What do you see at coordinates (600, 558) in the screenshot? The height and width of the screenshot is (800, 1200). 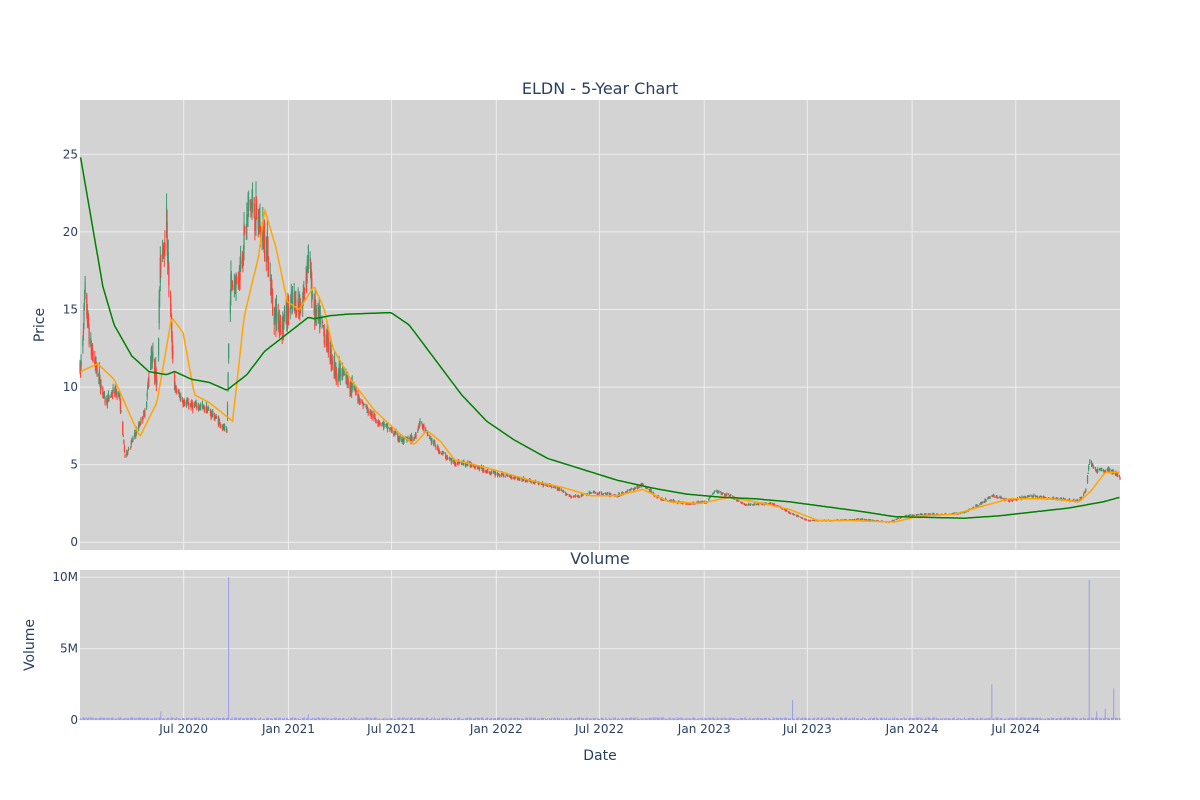 I see `volume-subplot-title: Volume` at bounding box center [600, 558].